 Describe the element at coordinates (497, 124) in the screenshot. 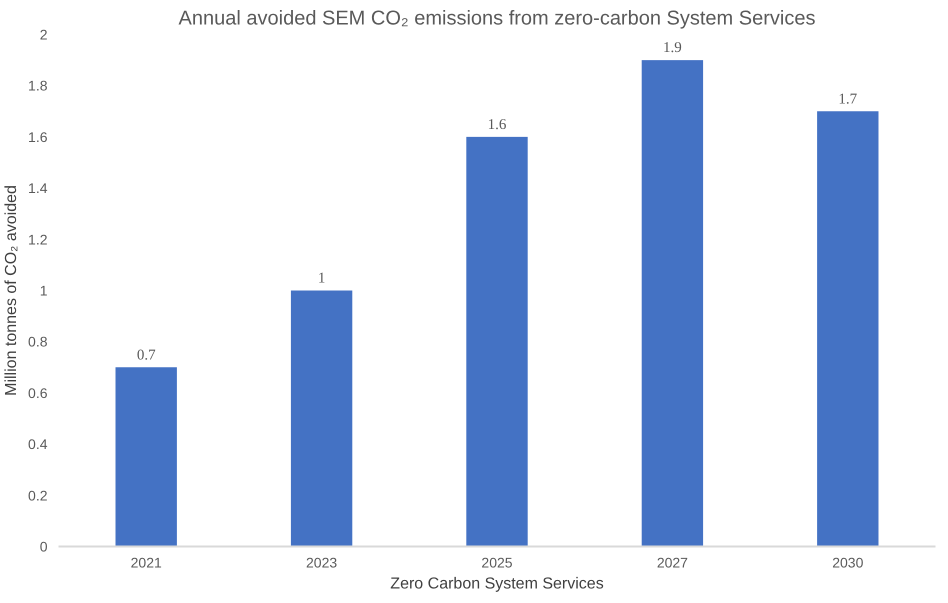

I see `data-label: 1.6` at that location.